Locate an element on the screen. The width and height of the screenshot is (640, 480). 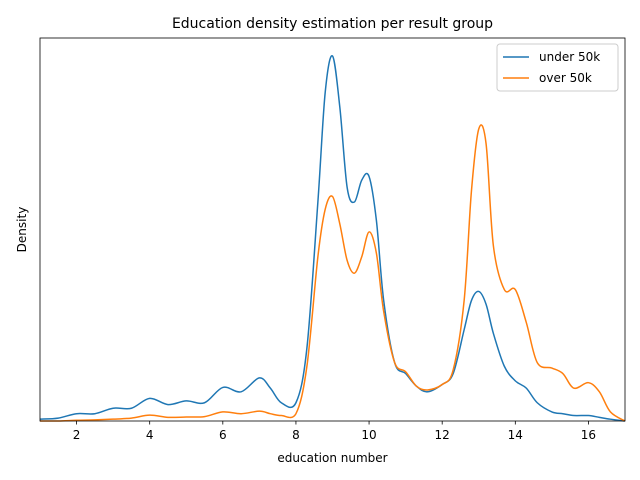
x-tick-label: 12 is located at coordinates (442, 435).